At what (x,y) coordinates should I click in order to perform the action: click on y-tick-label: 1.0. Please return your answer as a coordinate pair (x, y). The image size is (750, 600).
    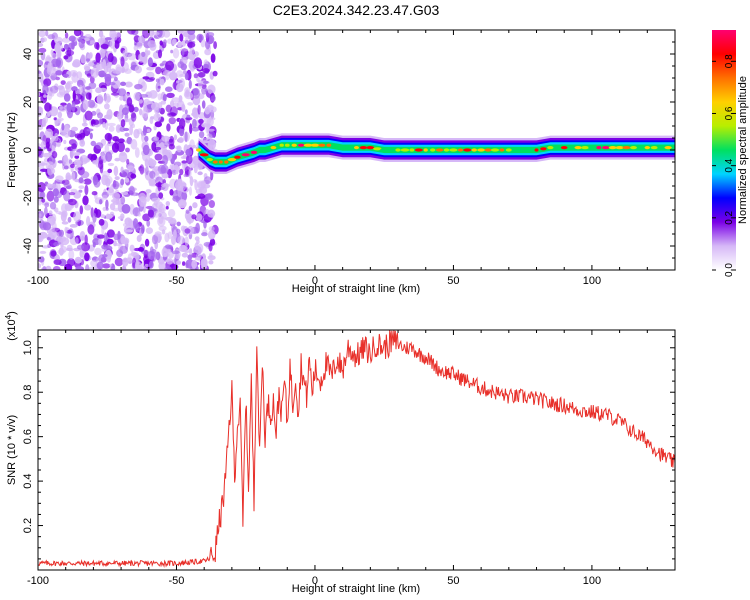
    Looking at the image, I should click on (28, 347).